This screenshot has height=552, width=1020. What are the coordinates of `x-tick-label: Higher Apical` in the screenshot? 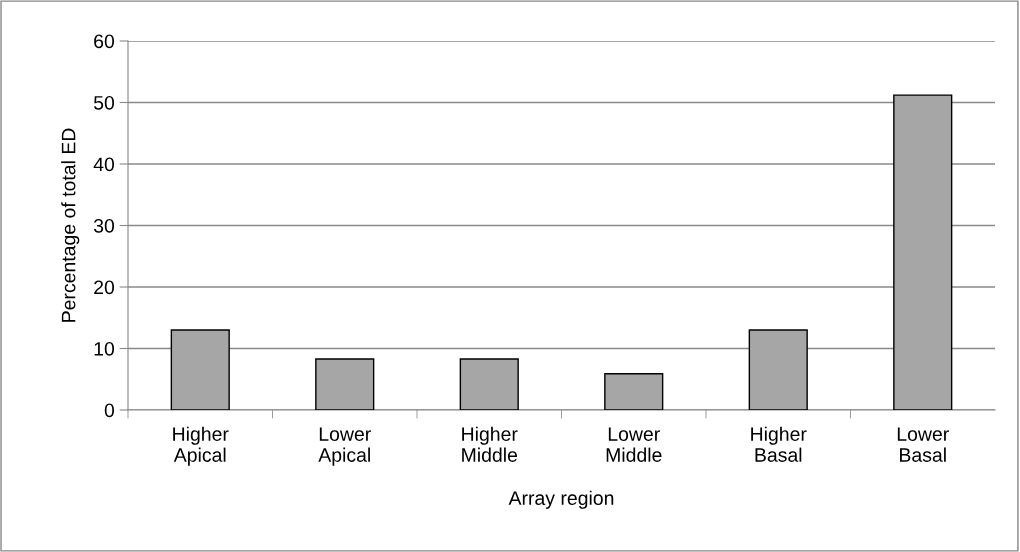 It's located at (201, 446).